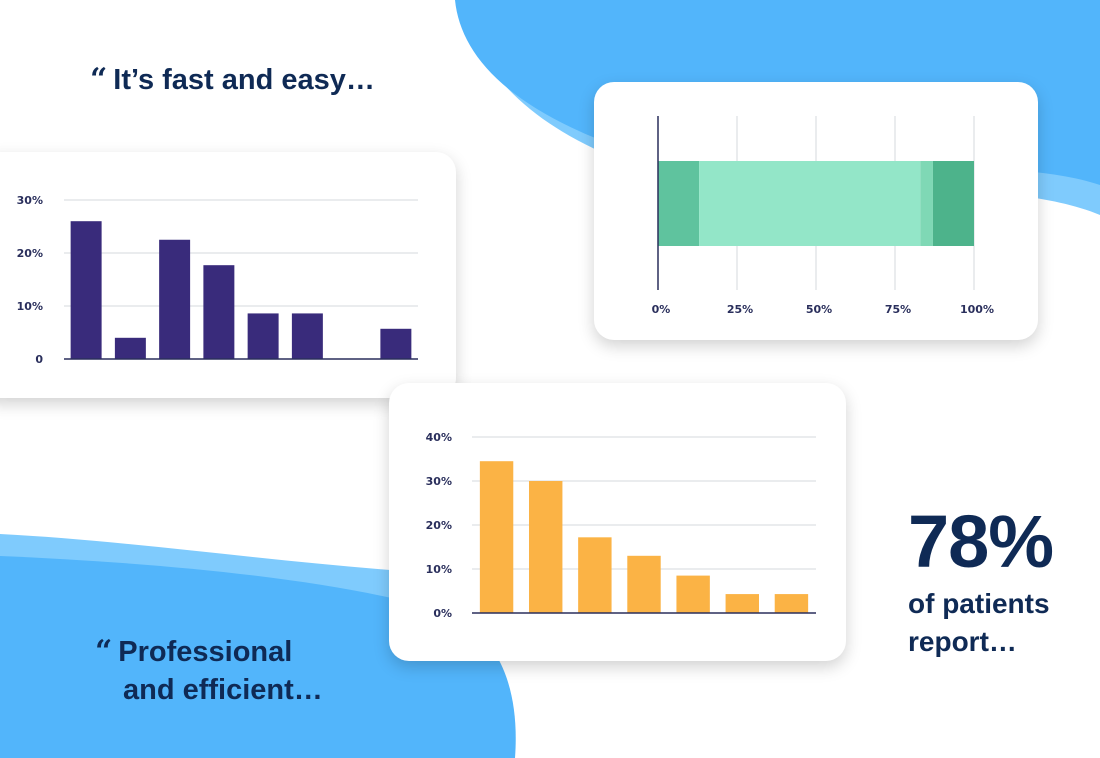  I want to click on x-tick-label: 50%, so click(819, 309).